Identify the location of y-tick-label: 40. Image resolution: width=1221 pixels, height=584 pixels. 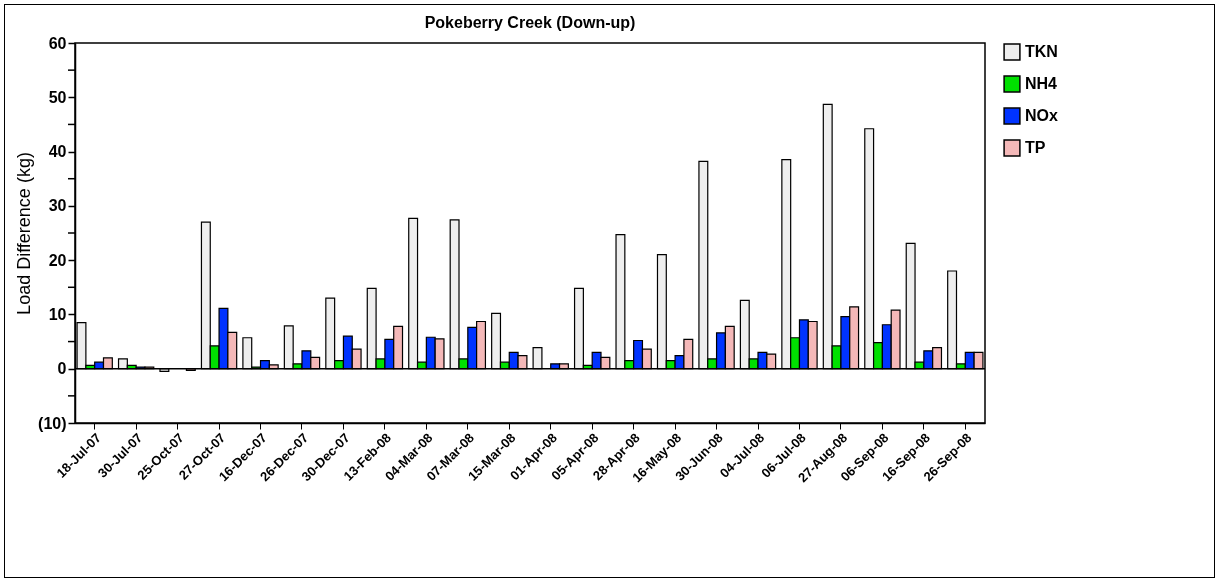
(57, 152).